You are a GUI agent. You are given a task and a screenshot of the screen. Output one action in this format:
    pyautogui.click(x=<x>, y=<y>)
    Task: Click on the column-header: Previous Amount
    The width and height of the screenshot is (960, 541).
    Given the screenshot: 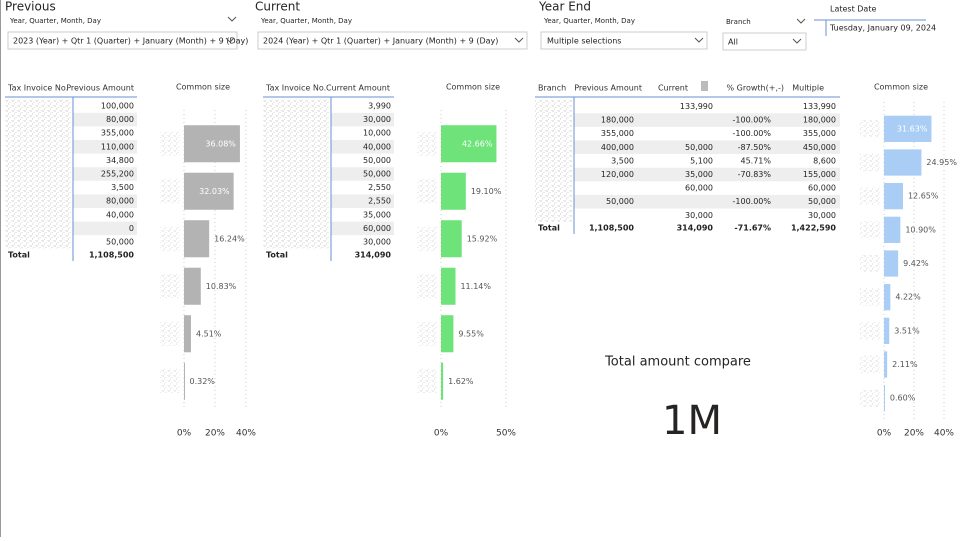 What is the action you would take?
    pyautogui.click(x=608, y=88)
    